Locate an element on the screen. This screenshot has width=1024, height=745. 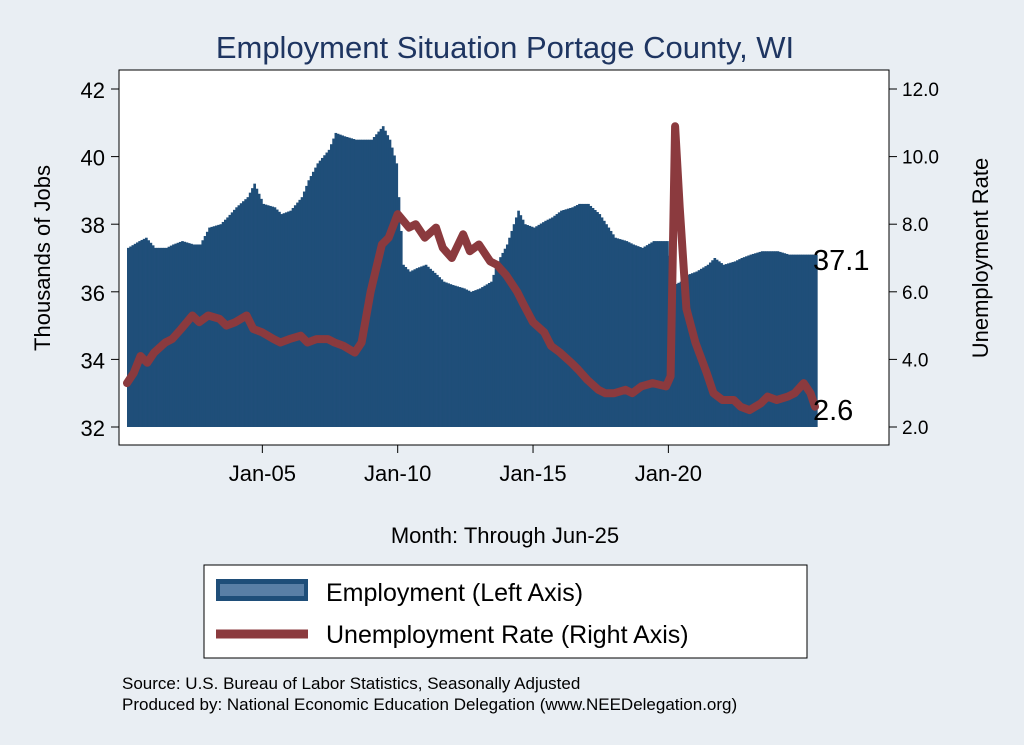
right-tick-label: 12.0 is located at coordinates (920, 90).